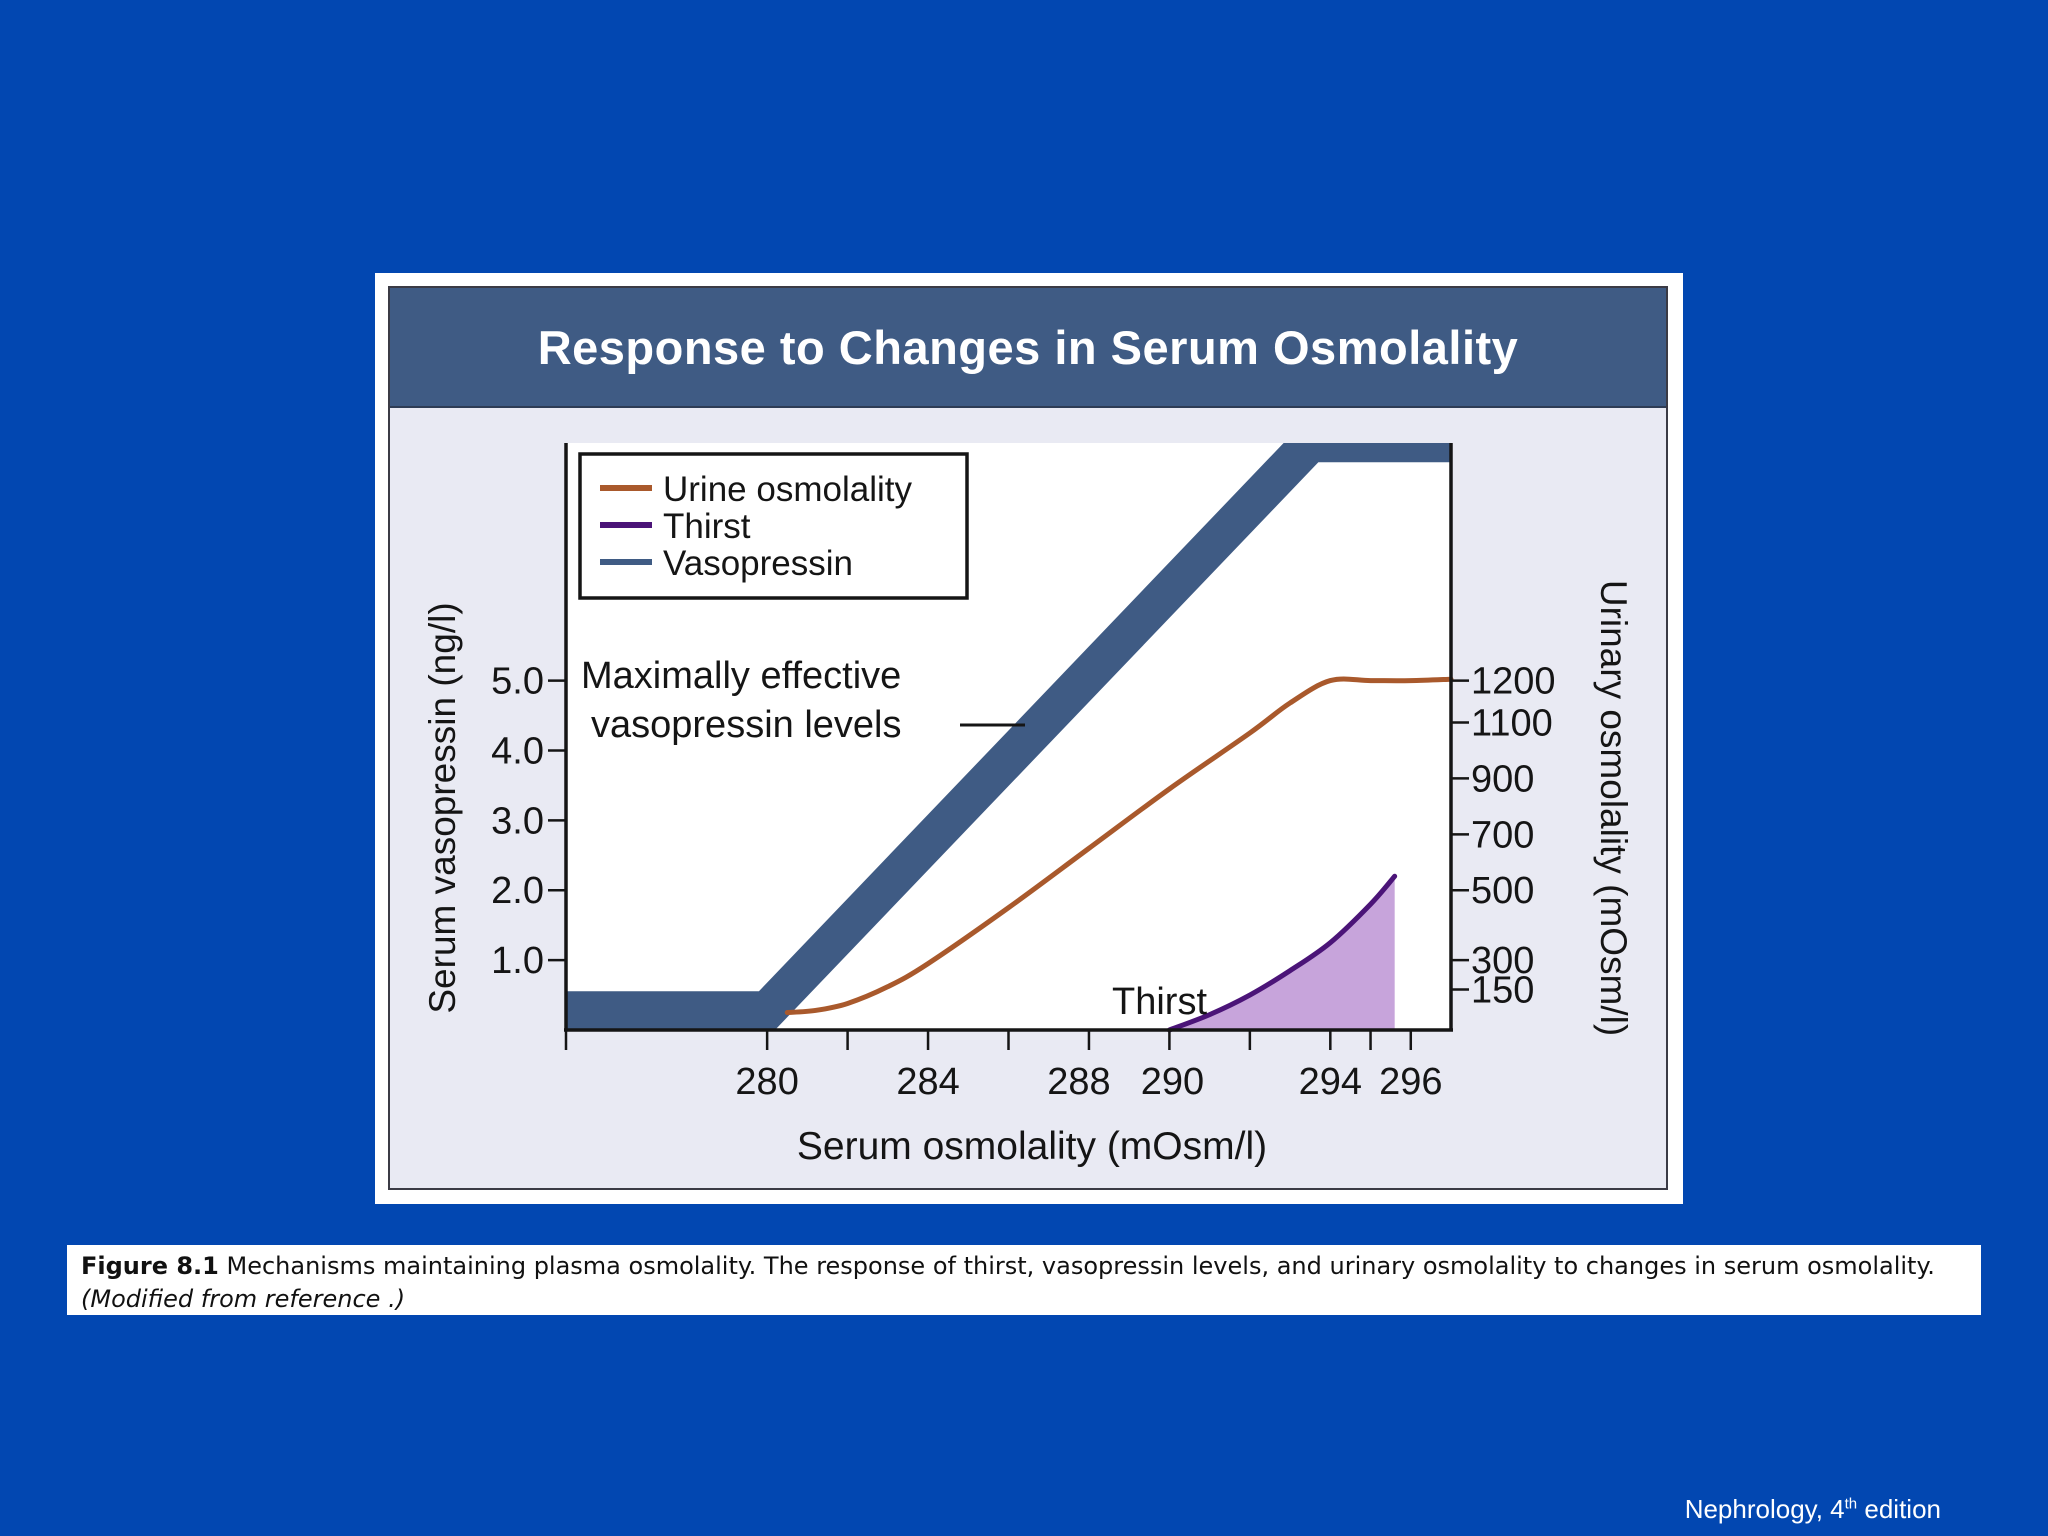 The width and height of the screenshot is (2048, 1536). What do you see at coordinates (243, 1299) in the screenshot?
I see `caption-note: (Modified from reference .)` at bounding box center [243, 1299].